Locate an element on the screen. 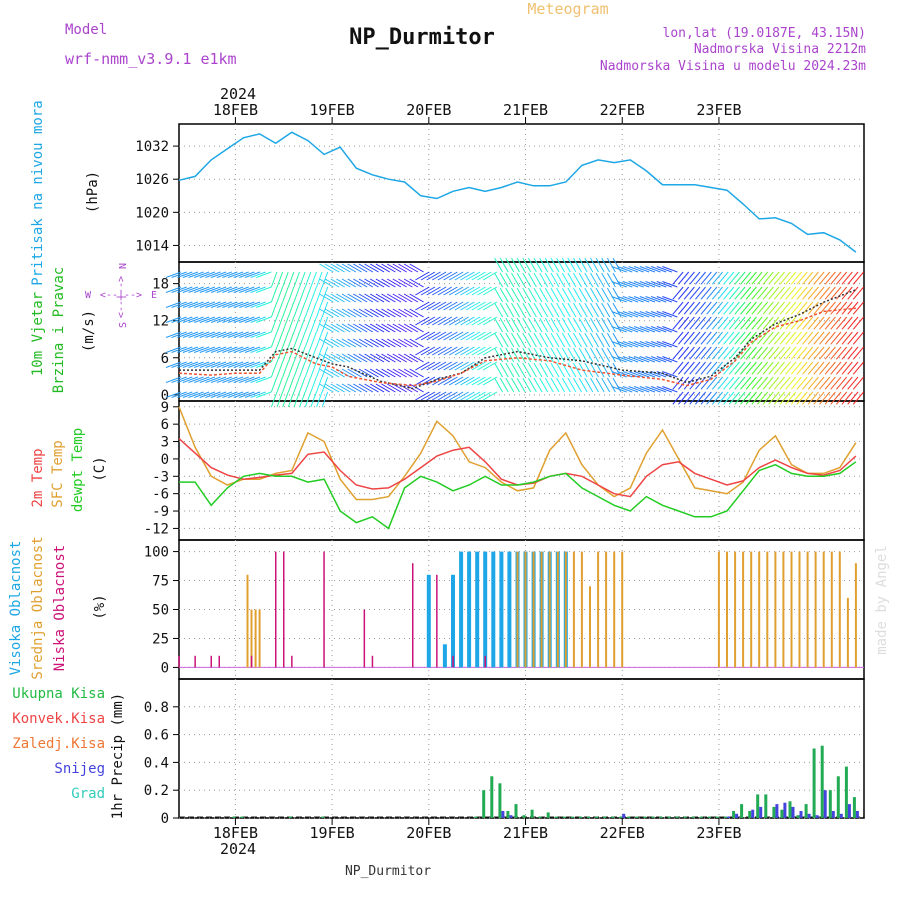 The height and width of the screenshot is (904, 900). bottom-day-label: 20FEB is located at coordinates (428, 833).